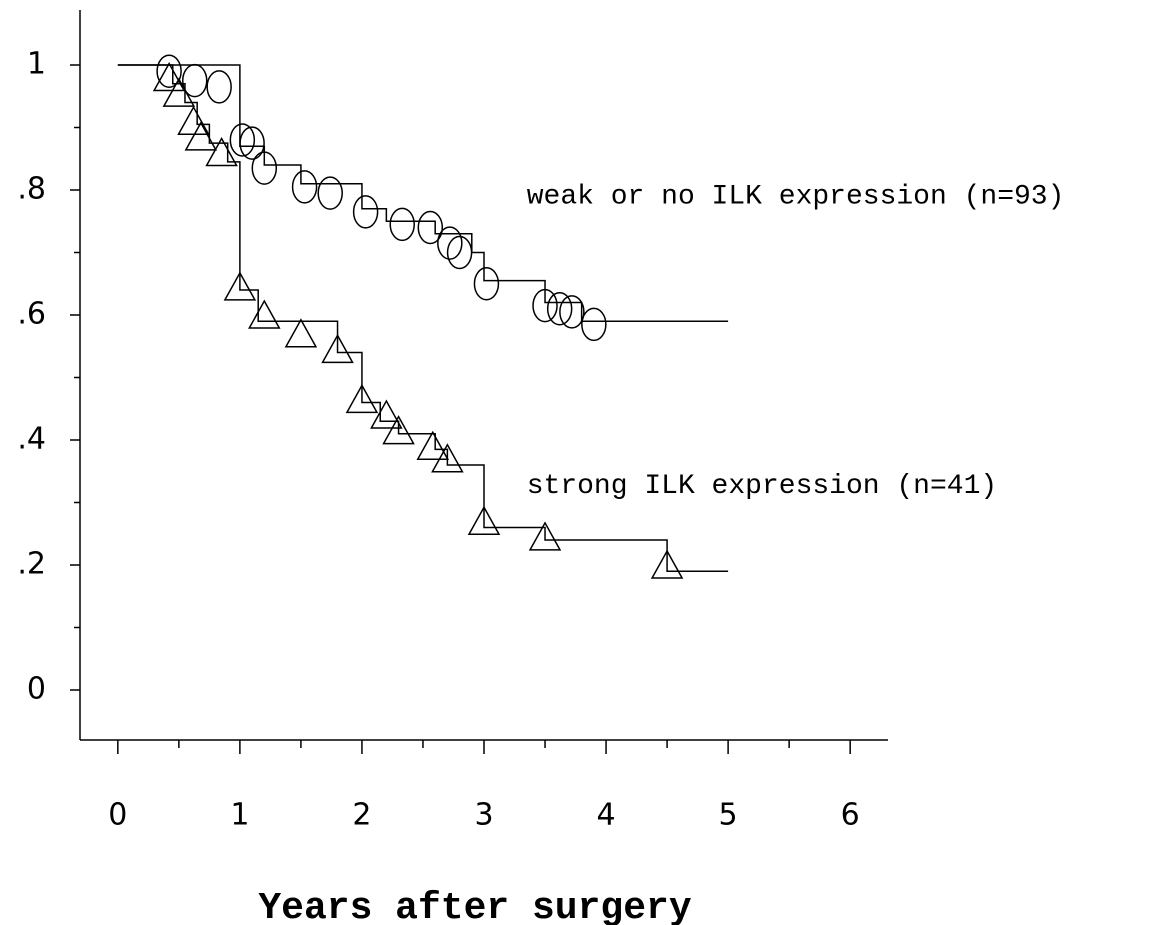  I want to click on y-tick-label: .2, so click(31, 564).